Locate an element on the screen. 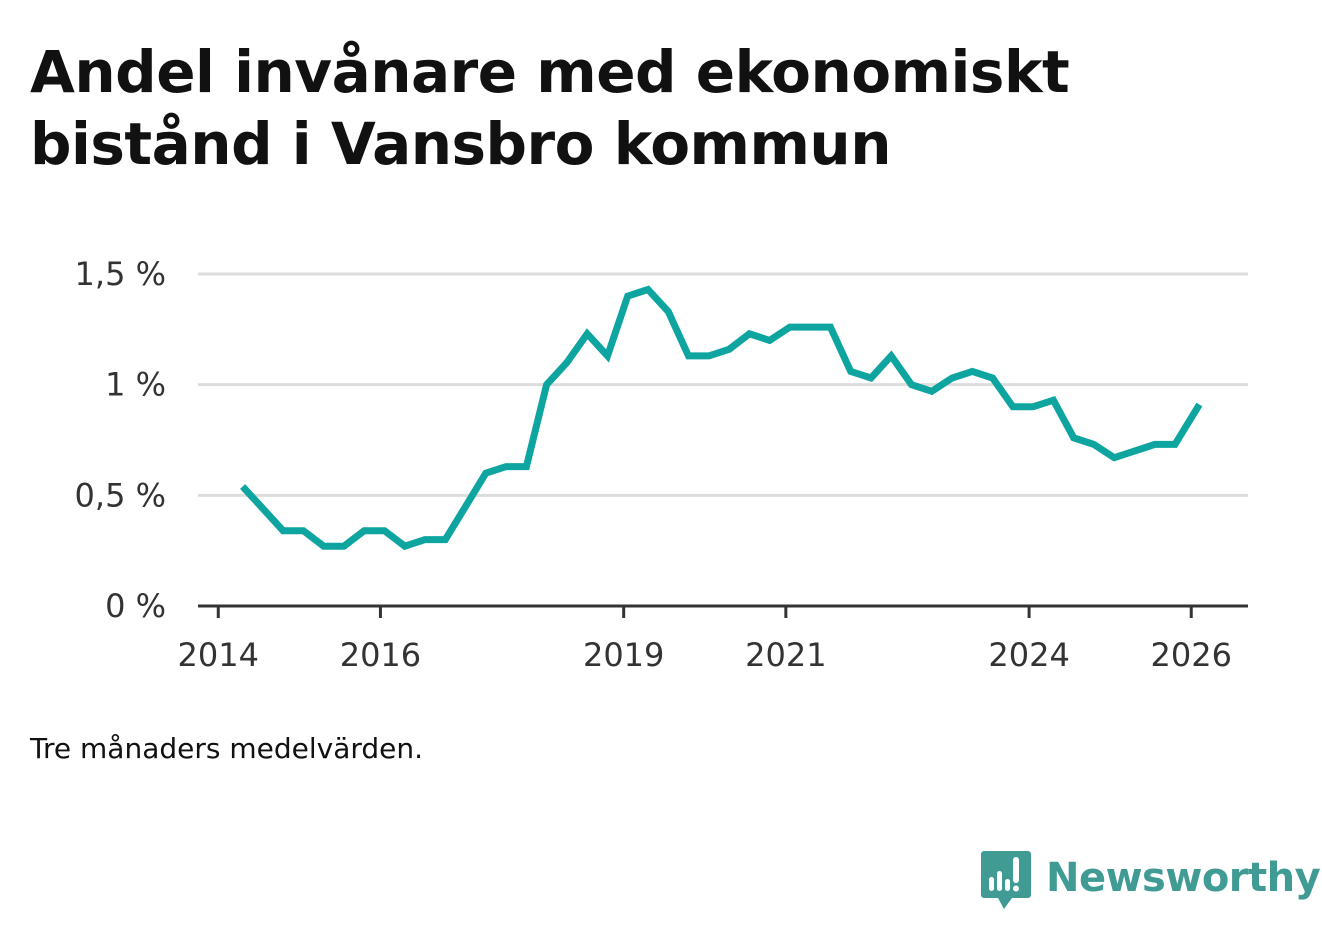 The height and width of the screenshot is (939, 1322). brand-logo: Newsworthy is located at coordinates (1150, 880).